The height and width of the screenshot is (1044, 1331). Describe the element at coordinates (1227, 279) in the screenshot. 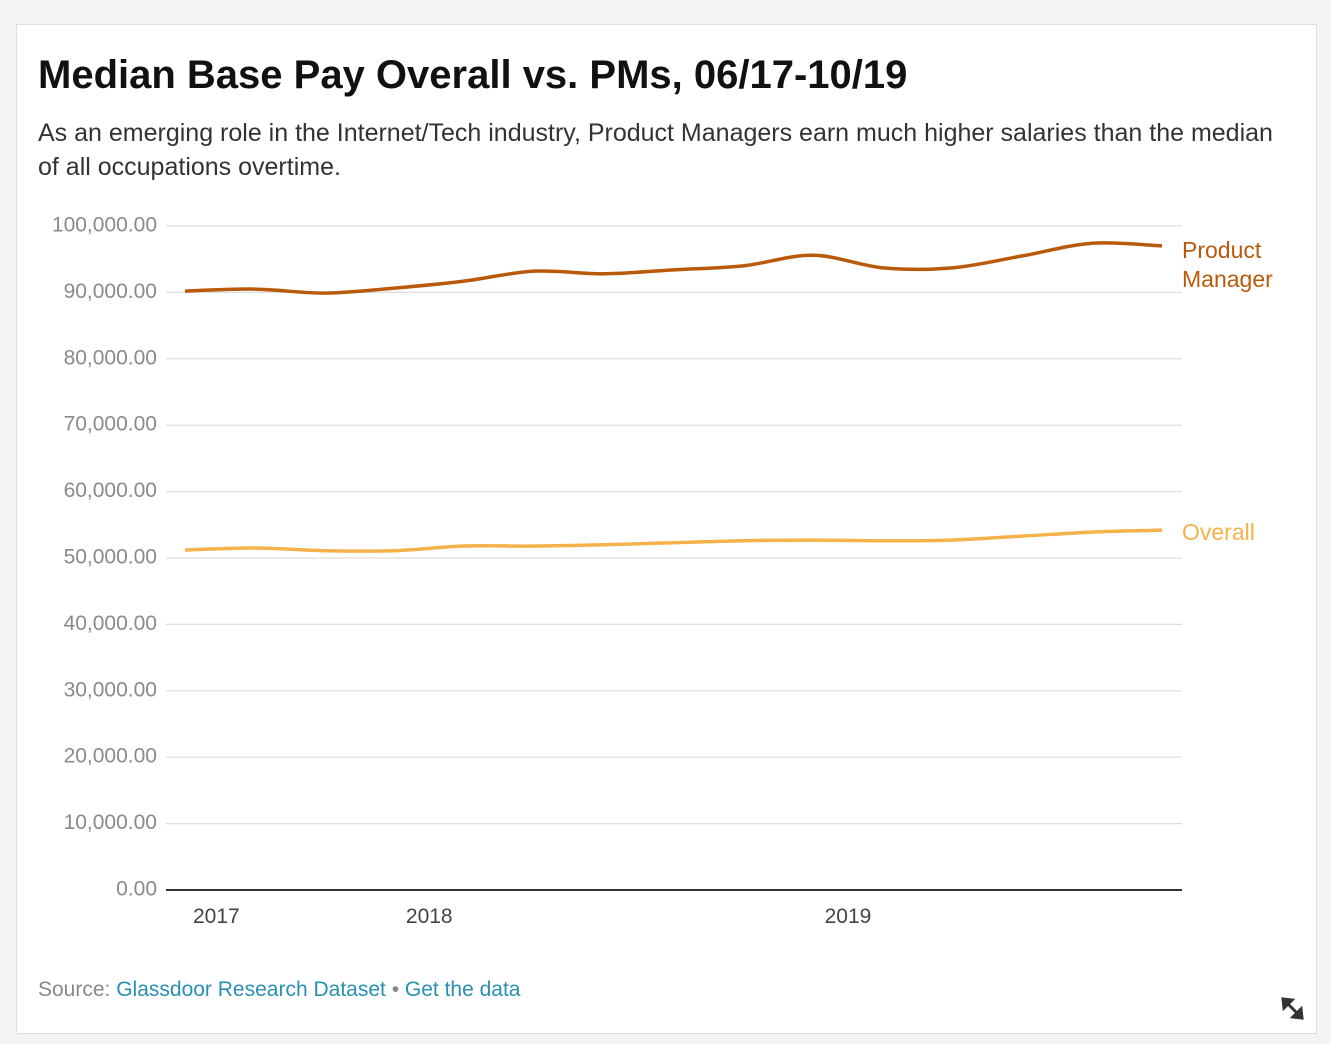

I see `series-label-line: Manager` at that location.